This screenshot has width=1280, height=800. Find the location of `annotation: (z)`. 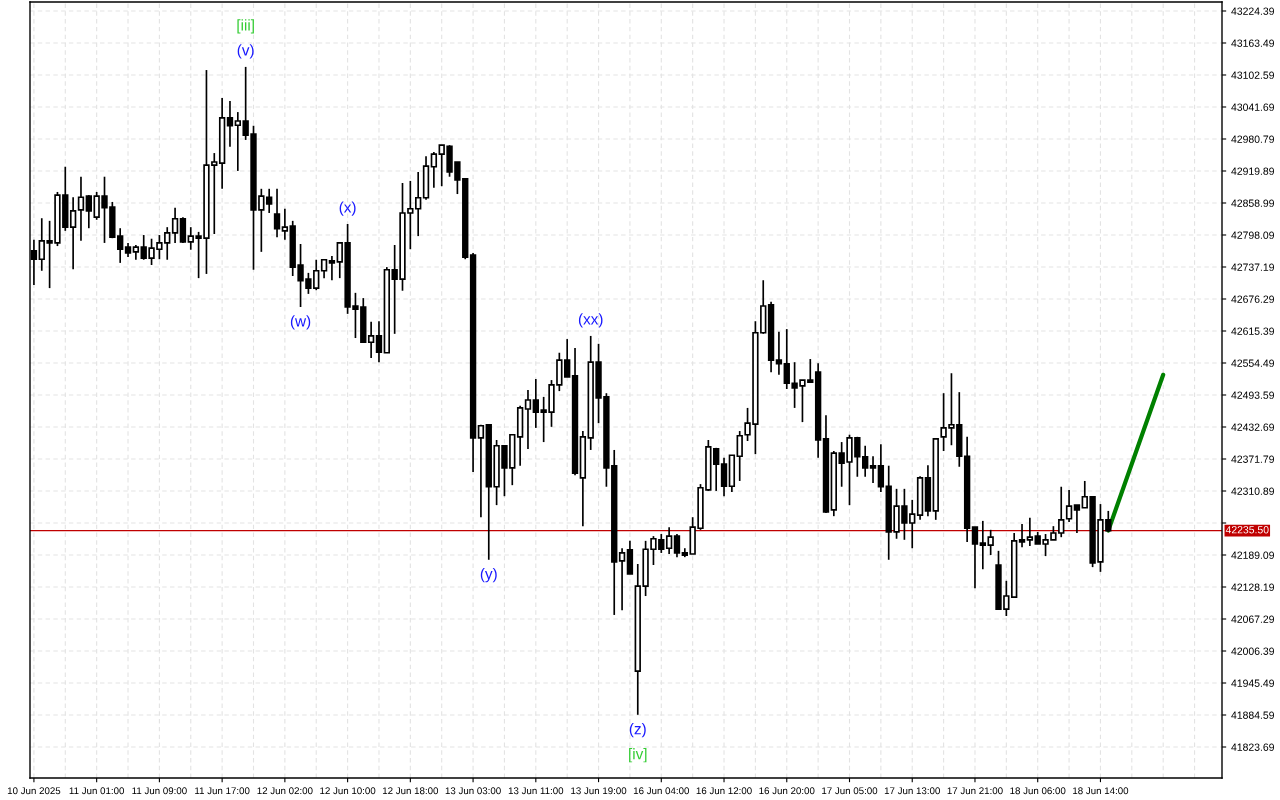

annotation: (z) is located at coordinates (637, 730).